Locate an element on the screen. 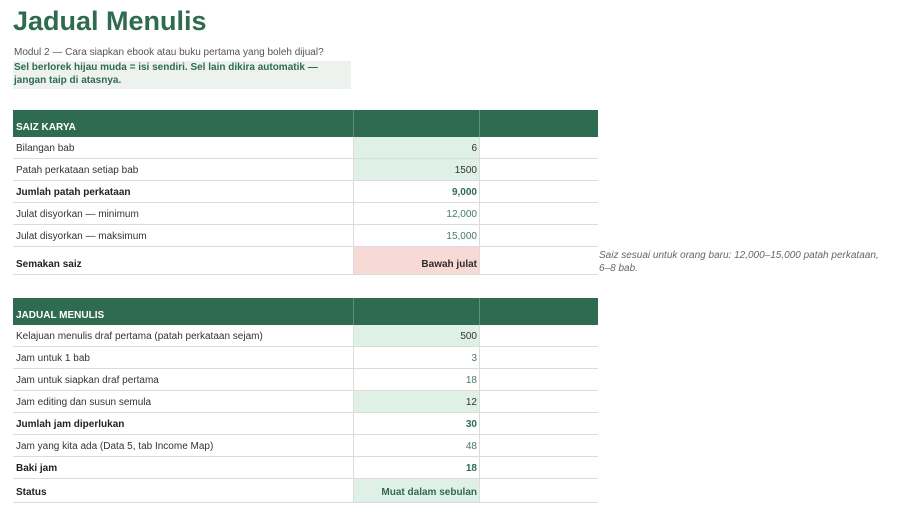 The image size is (900, 519). table-row: Jumlah jam diperlukan 30 is located at coordinates (305, 424).